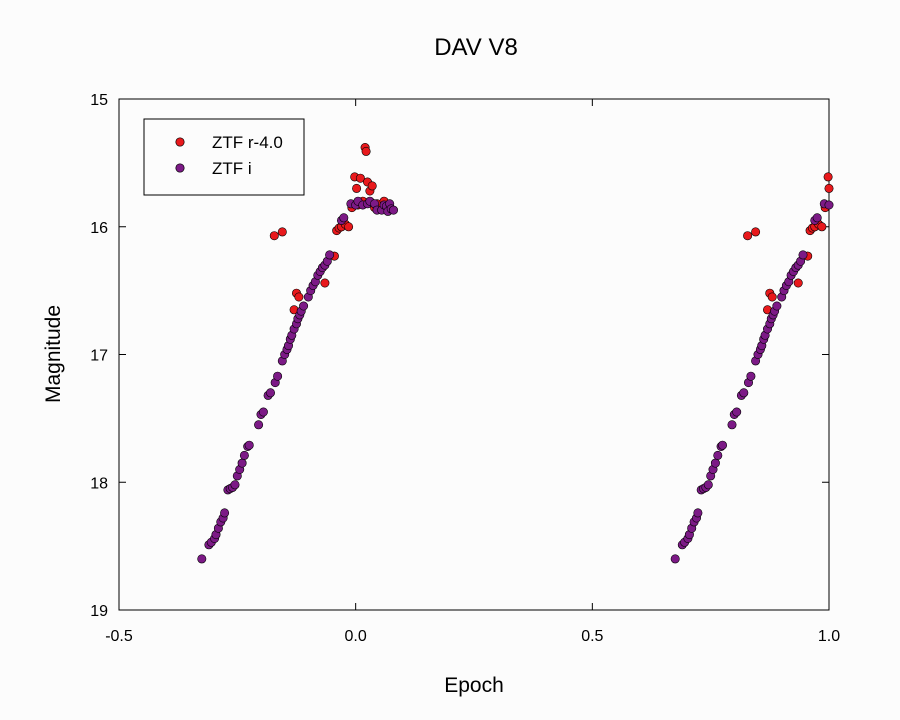 The width and height of the screenshot is (900, 720). Describe the element at coordinates (356, 636) in the screenshot. I see `x-tick-label: 0.0` at that location.